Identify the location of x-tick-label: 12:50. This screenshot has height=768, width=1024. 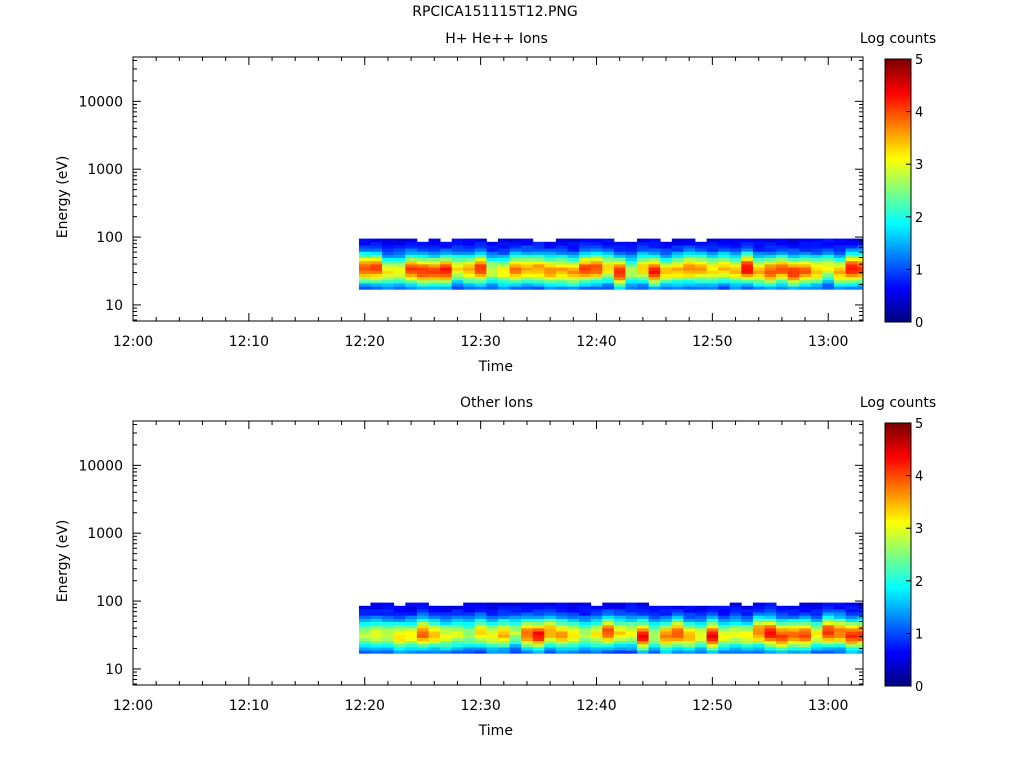
(712, 706).